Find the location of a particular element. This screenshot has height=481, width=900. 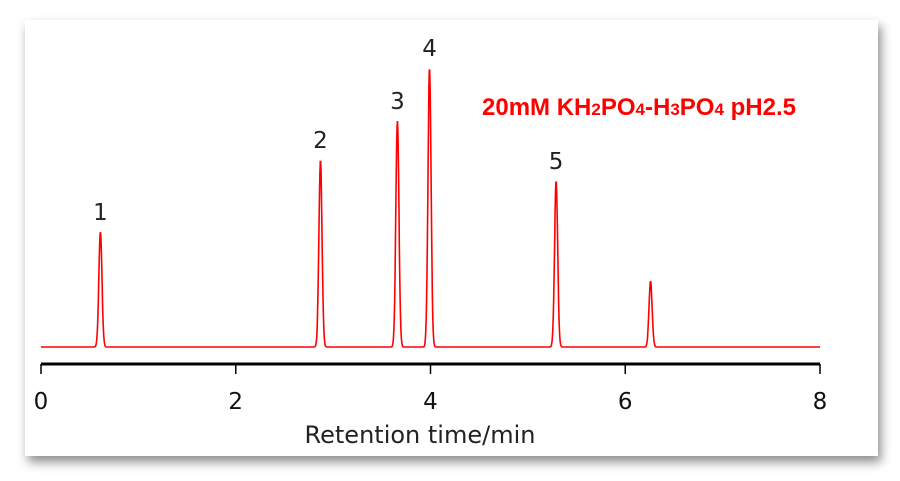

peak-label: 1 is located at coordinates (100, 213).